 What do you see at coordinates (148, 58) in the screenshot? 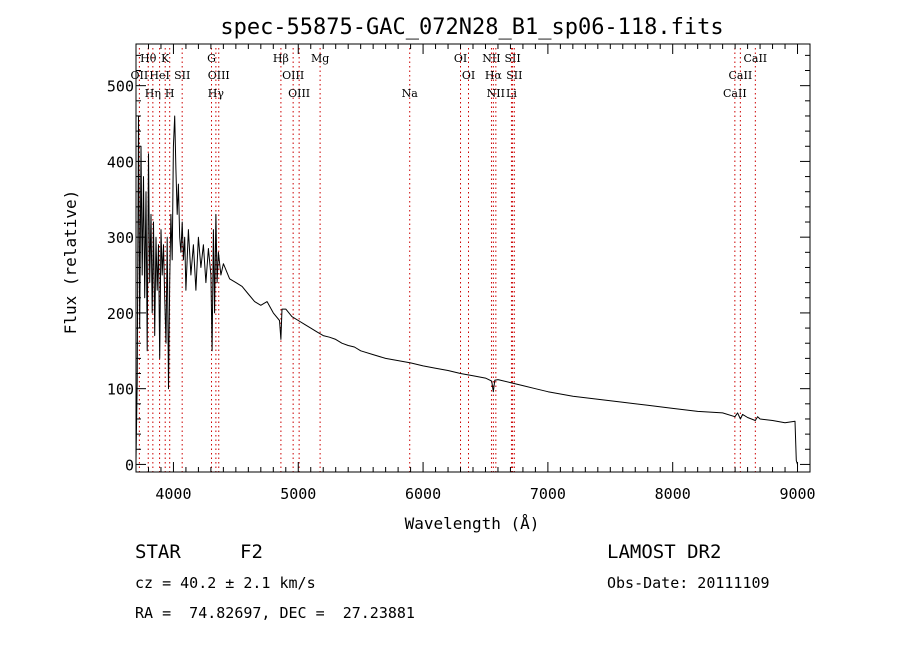
I see `line-marker-label: Hθ` at bounding box center [148, 58].